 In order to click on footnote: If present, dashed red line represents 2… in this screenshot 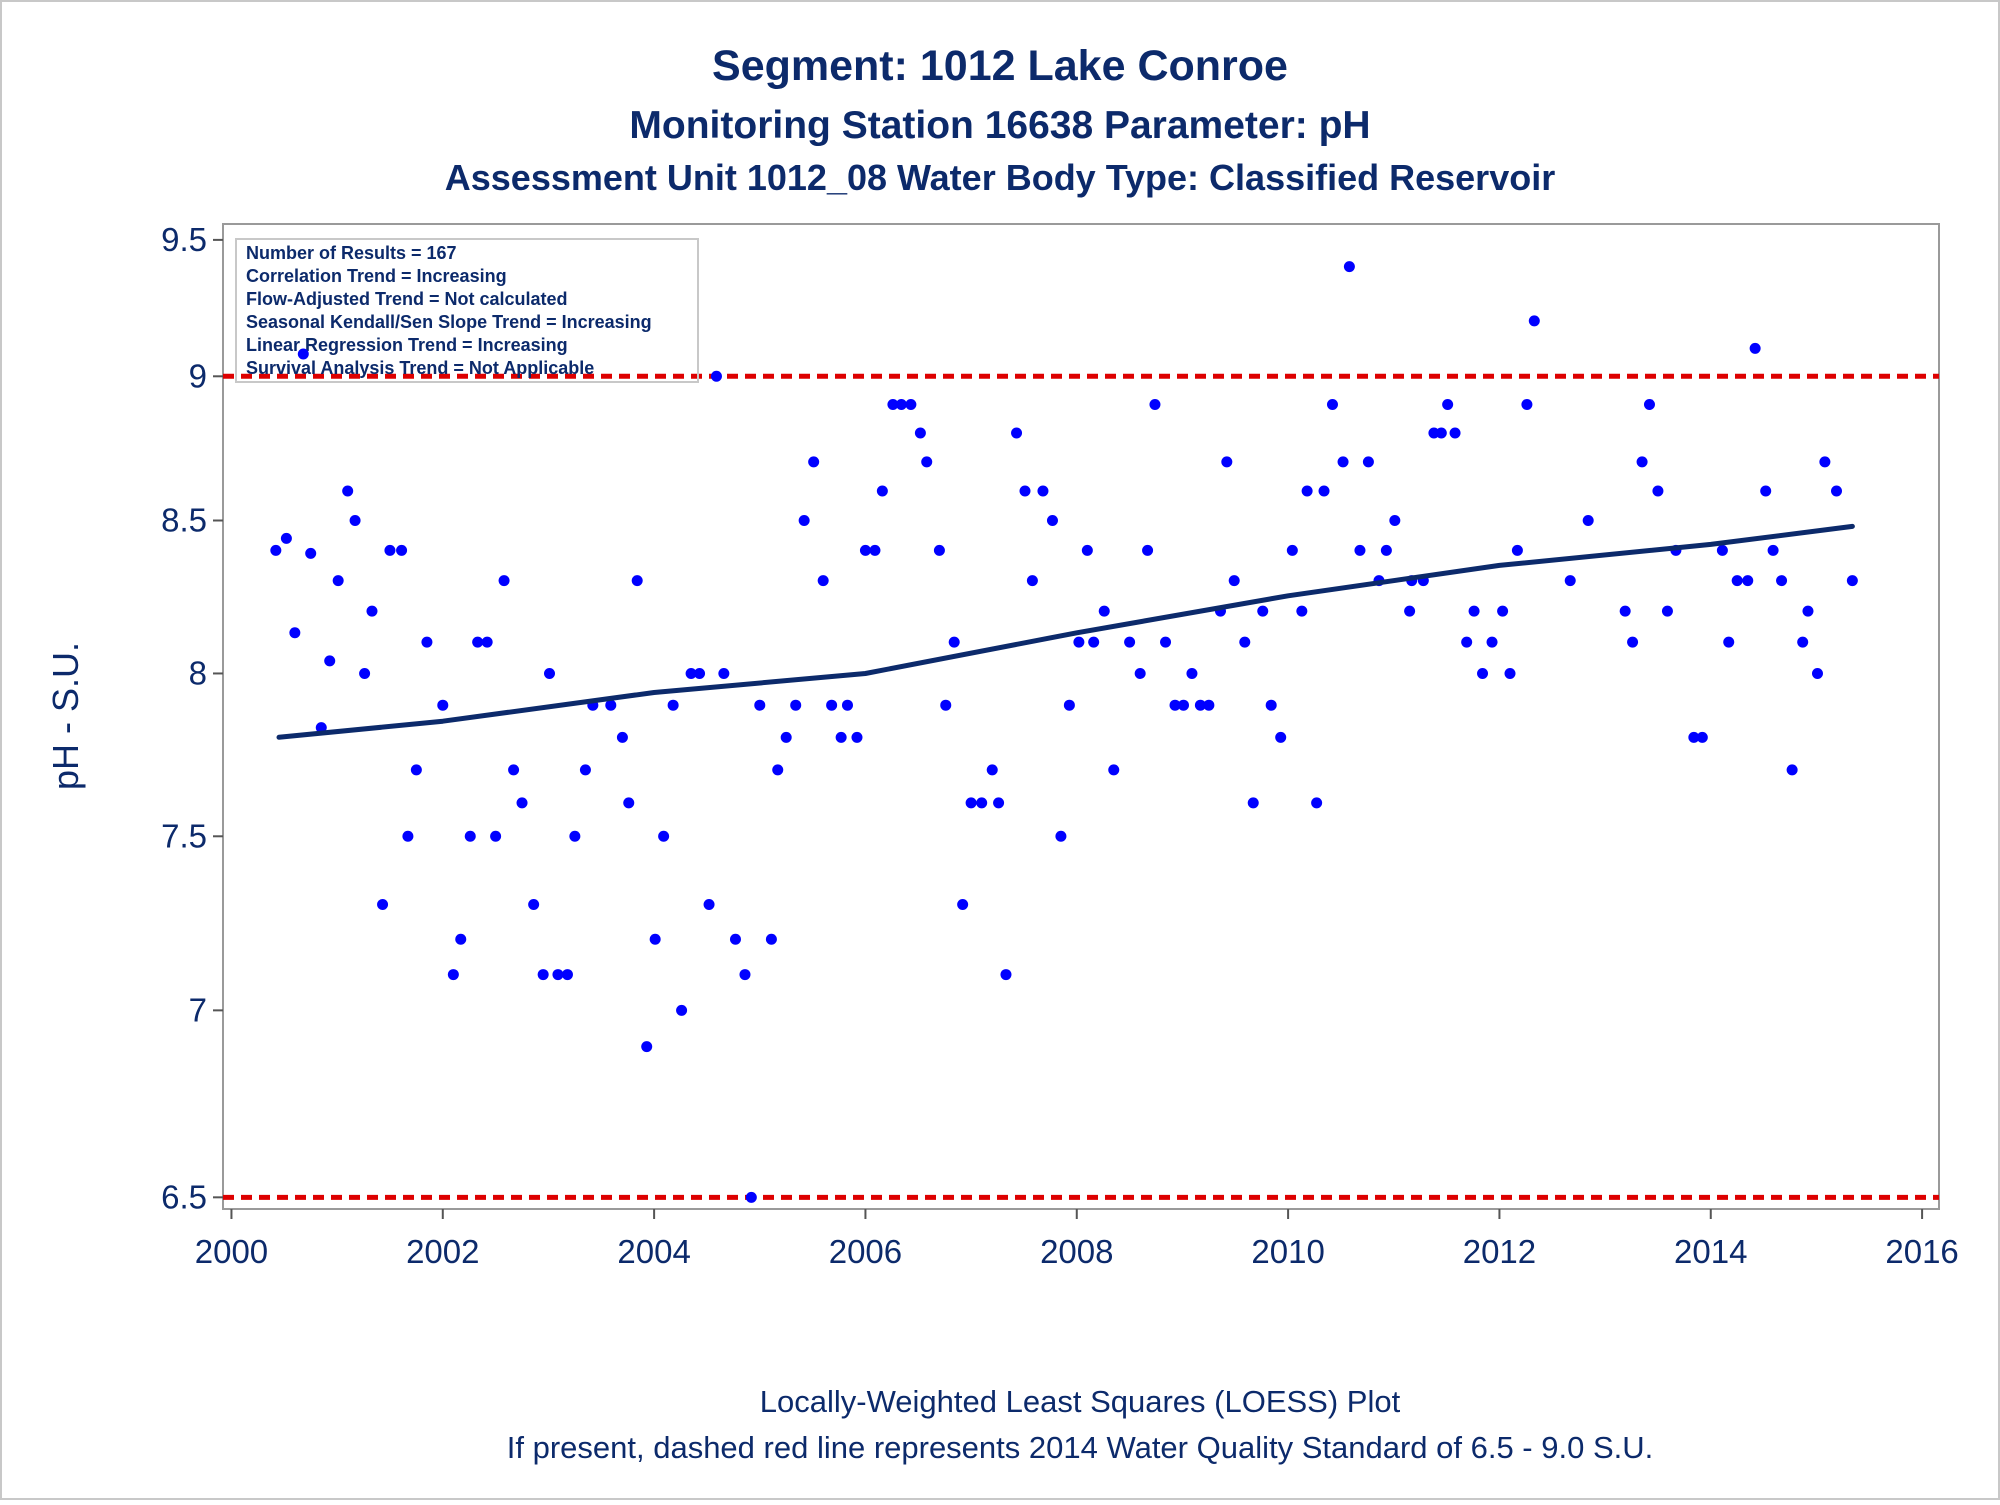, I will do `click(1080, 1447)`.